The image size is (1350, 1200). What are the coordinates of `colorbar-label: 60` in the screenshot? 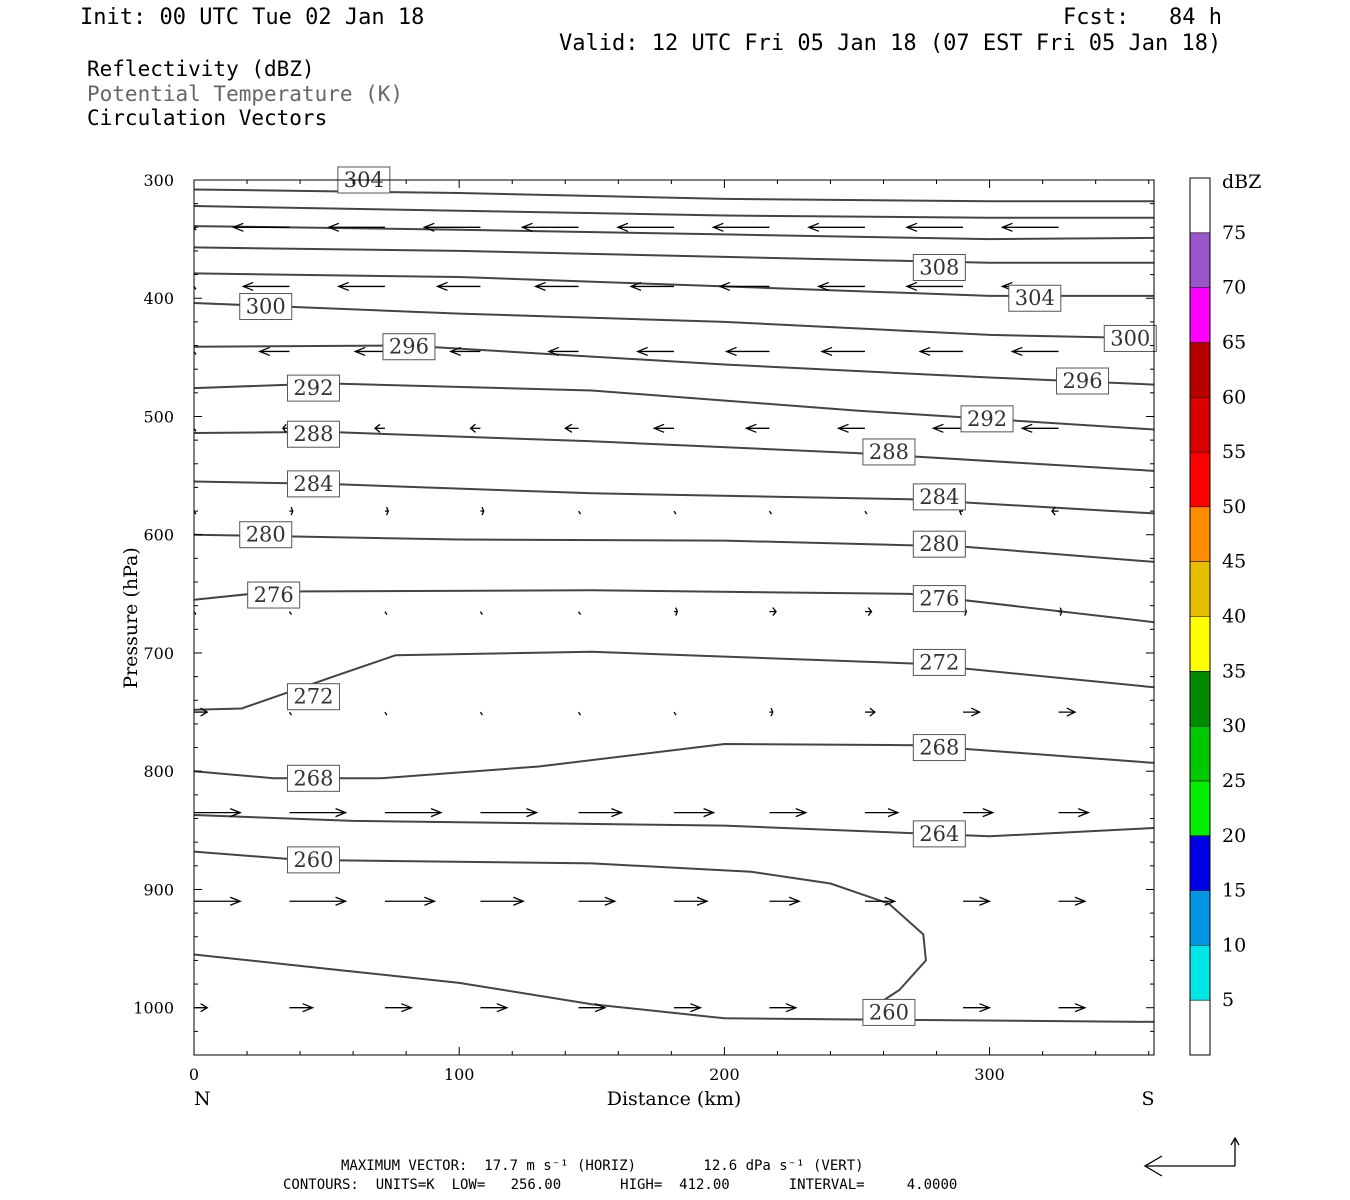 It's located at (1234, 397).